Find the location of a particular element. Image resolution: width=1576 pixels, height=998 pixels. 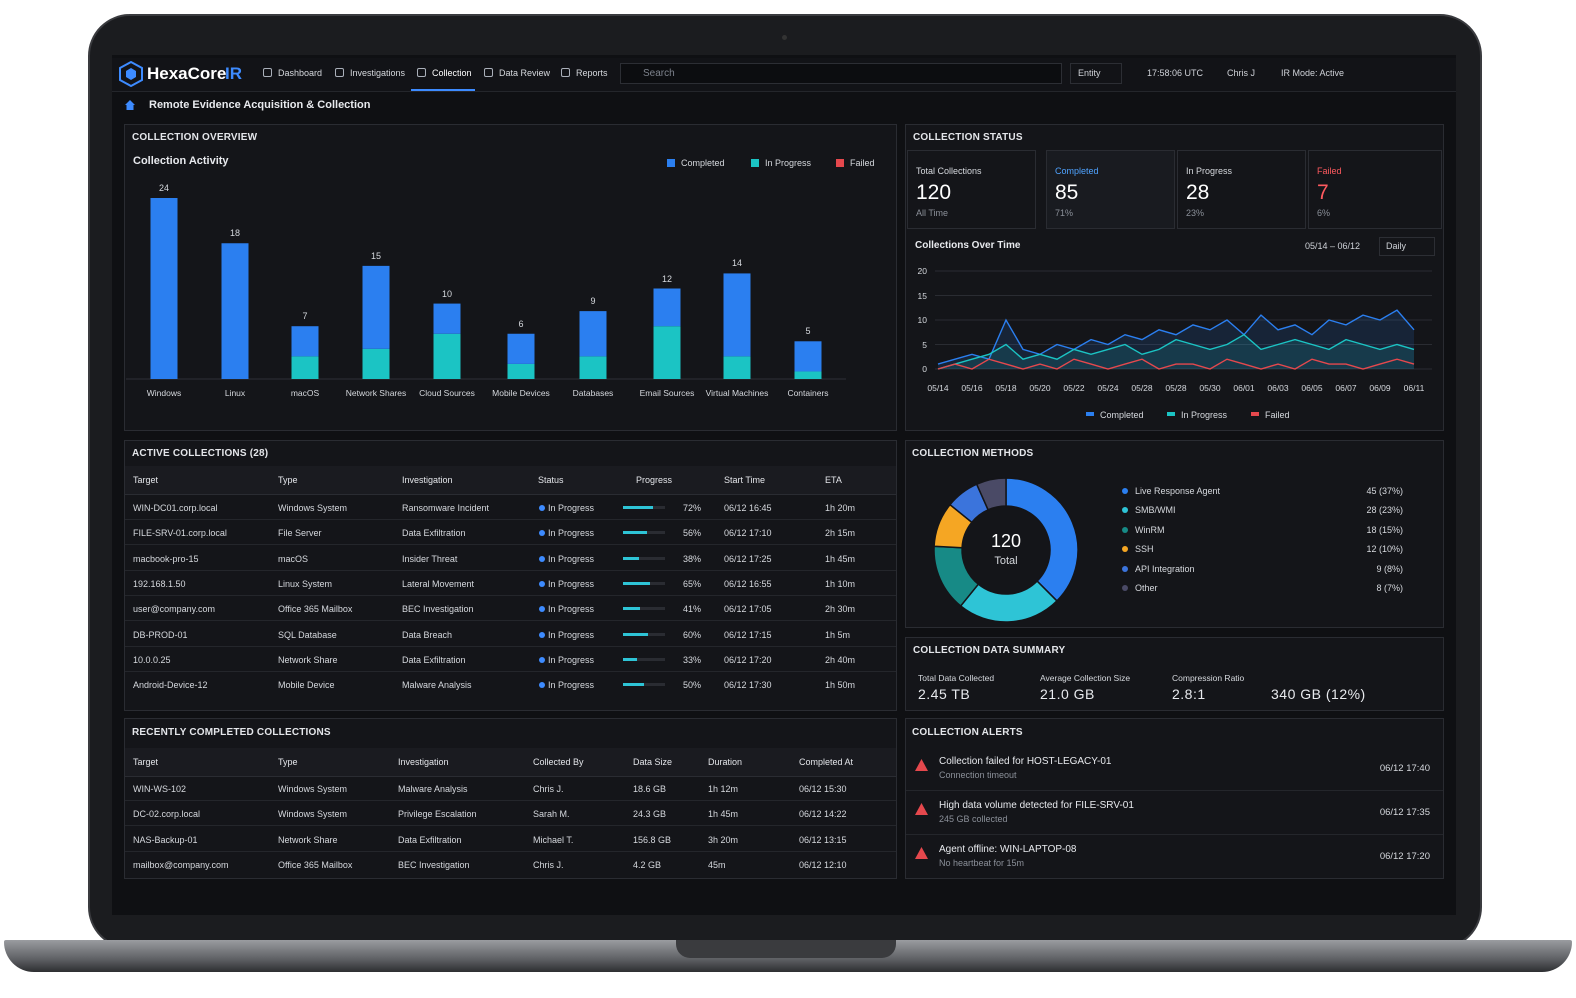

x-tick-label: 06/01 is located at coordinates (1244, 388).